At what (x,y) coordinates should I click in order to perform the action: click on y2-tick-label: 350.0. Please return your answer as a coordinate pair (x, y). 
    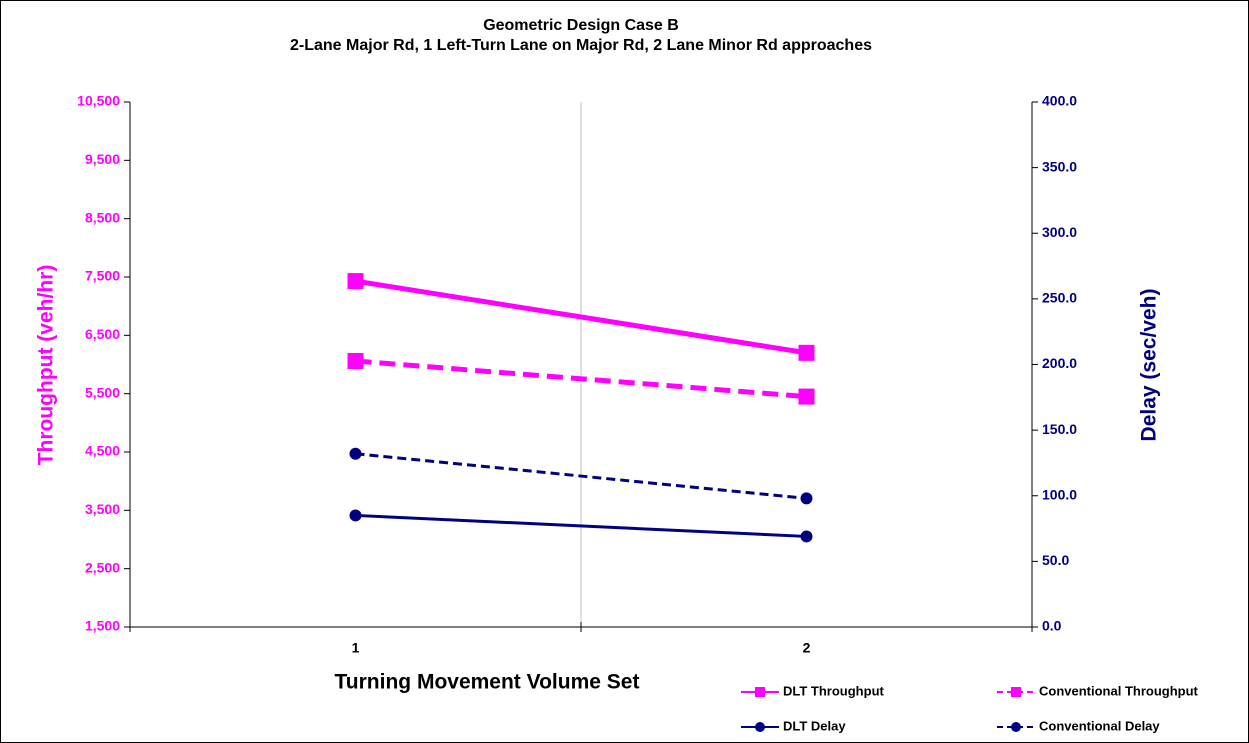
    Looking at the image, I should click on (1059, 166).